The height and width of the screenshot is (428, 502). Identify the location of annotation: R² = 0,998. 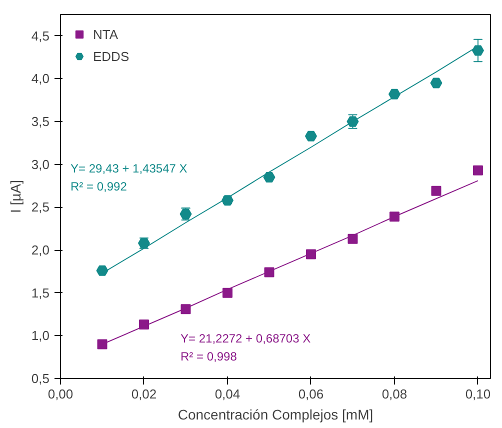
(209, 357).